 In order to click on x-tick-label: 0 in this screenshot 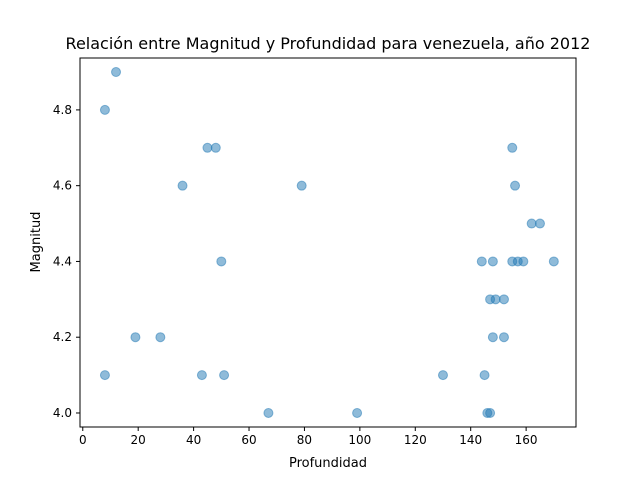, I will do `click(83, 440)`.